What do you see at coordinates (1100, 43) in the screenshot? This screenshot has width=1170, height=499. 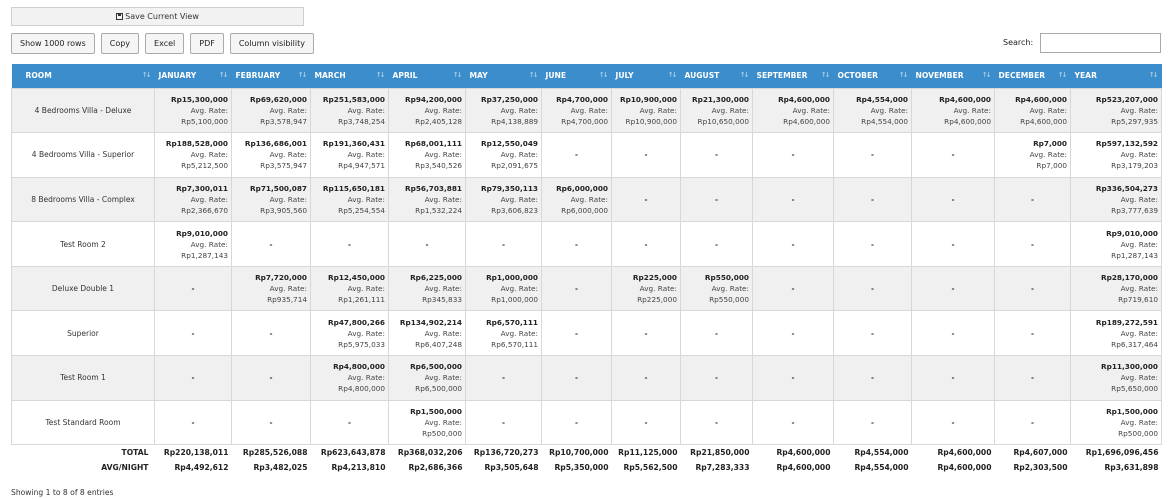 I see `search-input` at bounding box center [1100, 43].